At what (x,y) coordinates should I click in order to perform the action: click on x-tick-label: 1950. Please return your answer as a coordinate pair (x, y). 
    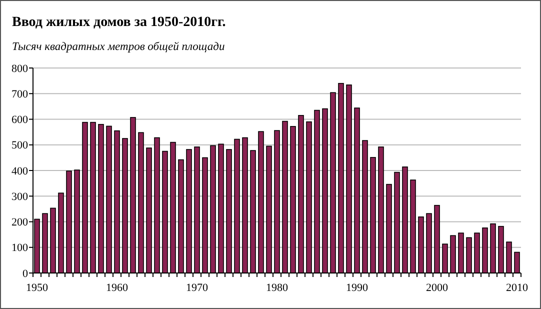
    Looking at the image, I should click on (37, 288).